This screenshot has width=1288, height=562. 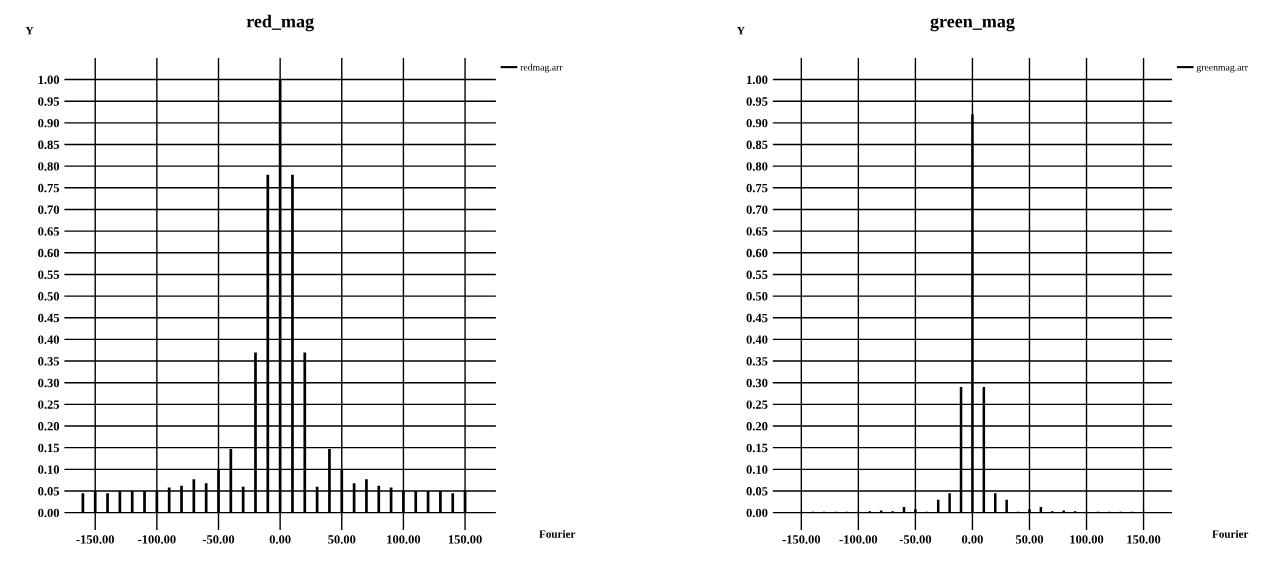 What do you see at coordinates (972, 25) in the screenshot?
I see `chart-title: green_mag` at bounding box center [972, 25].